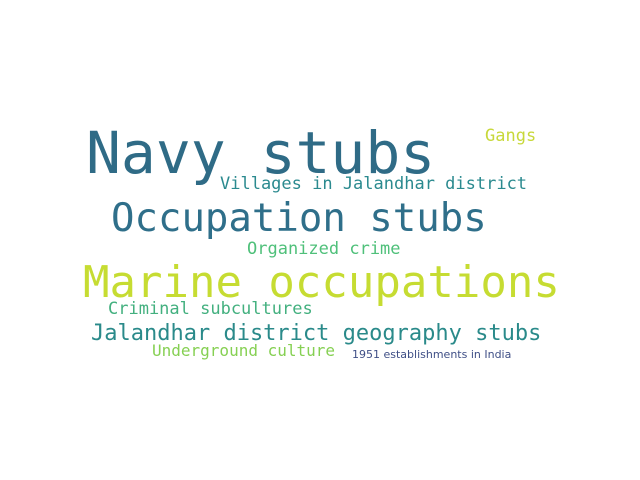 This screenshot has height=480, width=640. What do you see at coordinates (321, 282) in the screenshot?
I see `word-marine-occupations: Marine occupations` at bounding box center [321, 282].